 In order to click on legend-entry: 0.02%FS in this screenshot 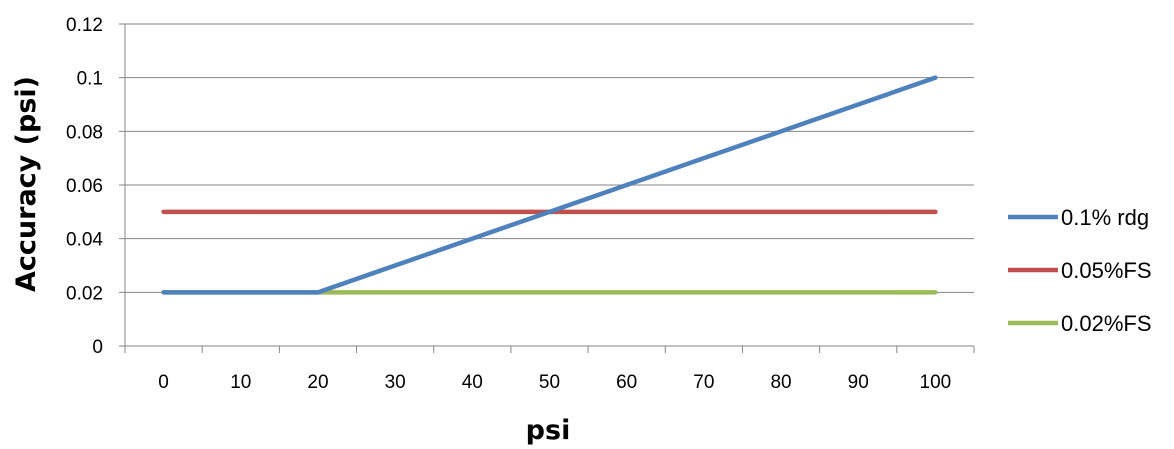, I will do `click(1106, 323)`.